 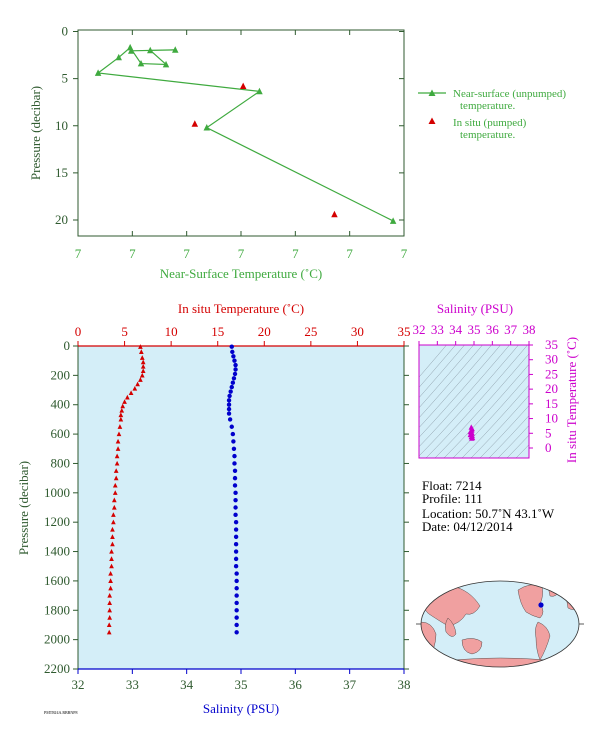 I want to click on legend-marker-unpumped, so click(x=432, y=92).